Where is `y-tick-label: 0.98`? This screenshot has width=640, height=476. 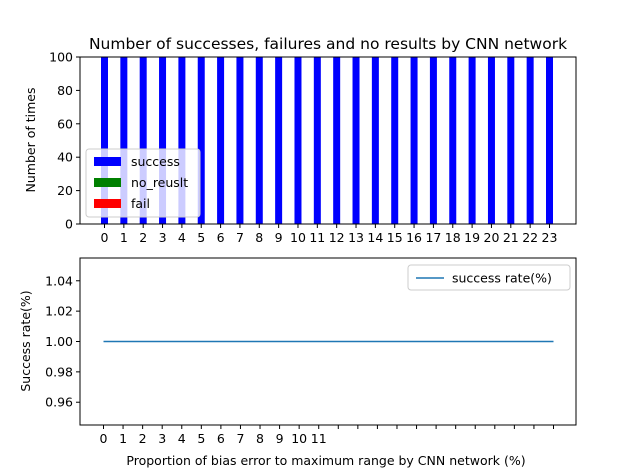
y-tick-label: 0.98 is located at coordinates (59, 371).